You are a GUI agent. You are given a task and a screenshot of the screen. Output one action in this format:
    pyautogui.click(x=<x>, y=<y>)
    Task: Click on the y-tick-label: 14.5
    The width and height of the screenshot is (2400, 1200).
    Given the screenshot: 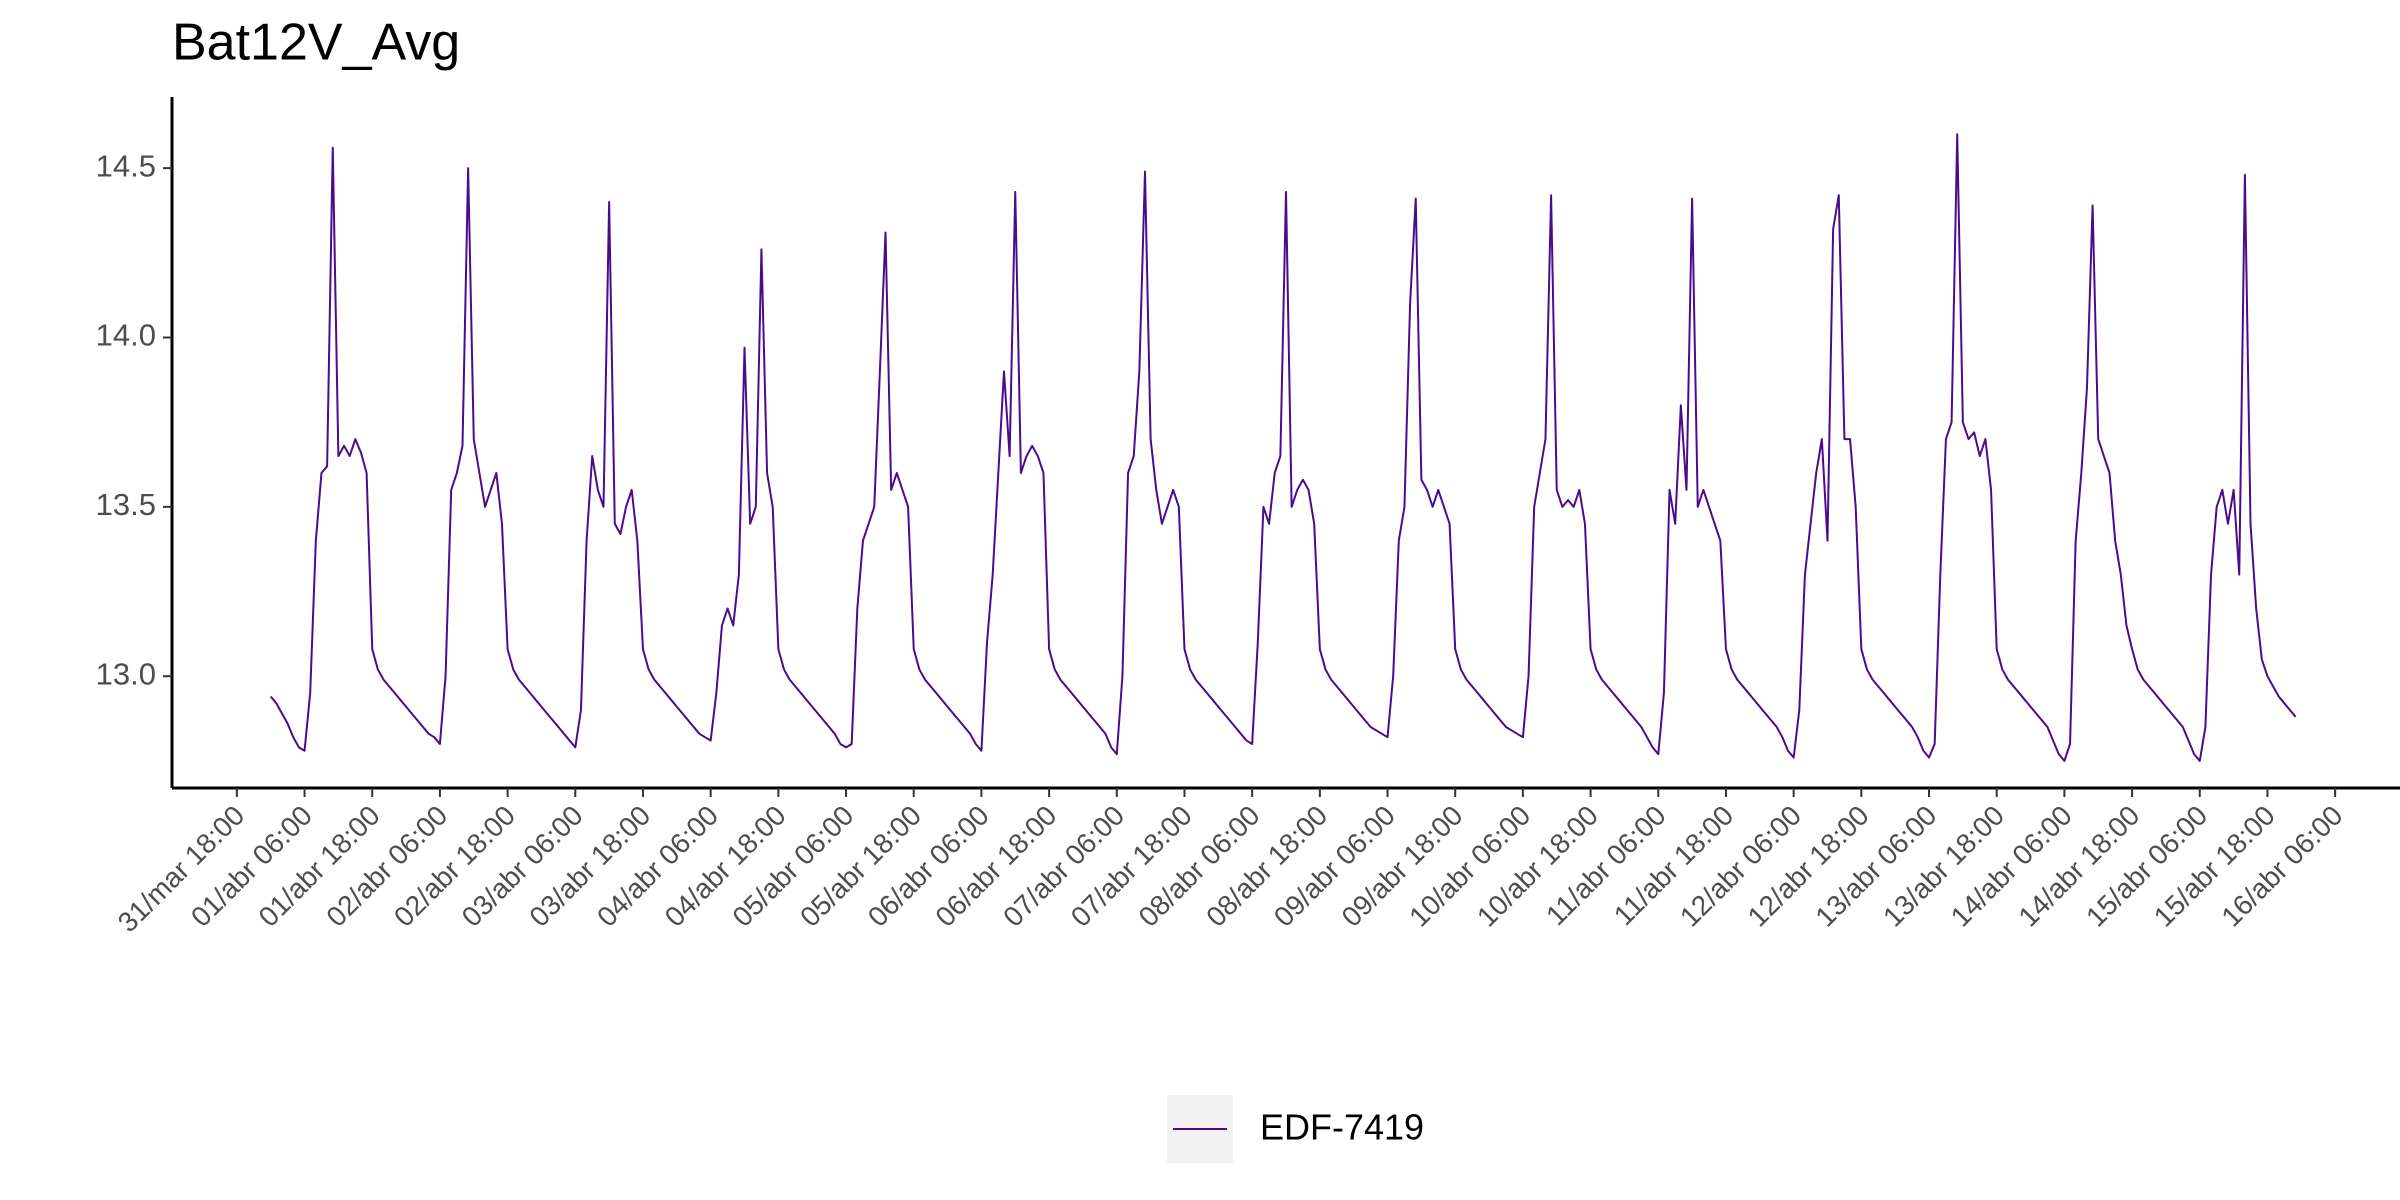 What is the action you would take?
    pyautogui.click(x=126, y=165)
    